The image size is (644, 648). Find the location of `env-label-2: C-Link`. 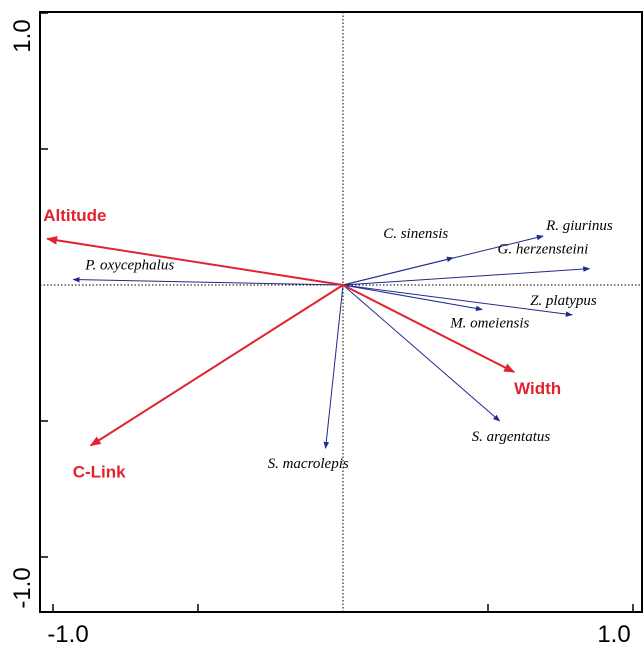

env-label-2: C-Link is located at coordinates (99, 471).